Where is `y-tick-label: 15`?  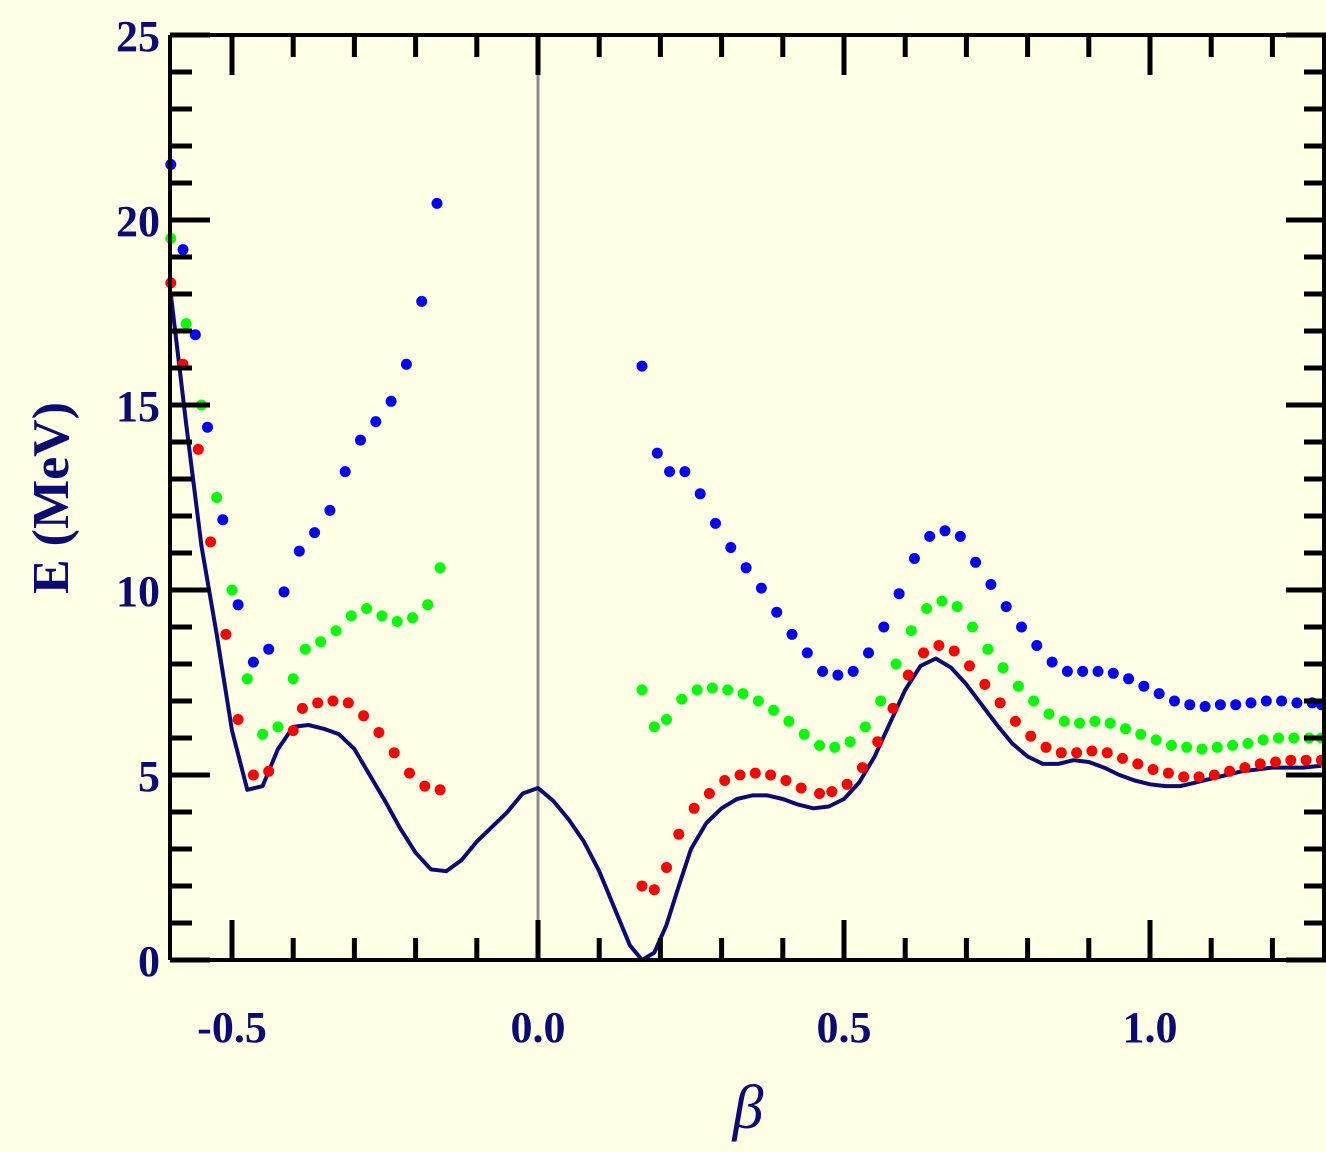 y-tick-label: 15 is located at coordinates (138, 406).